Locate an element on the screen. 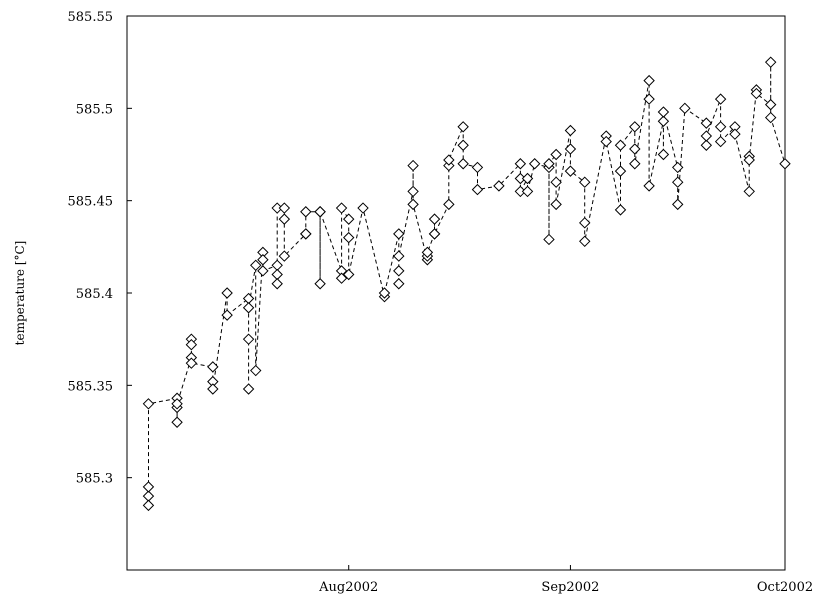 The height and width of the screenshot is (597, 821). y-tick-label: 585.4 is located at coordinates (94, 294).